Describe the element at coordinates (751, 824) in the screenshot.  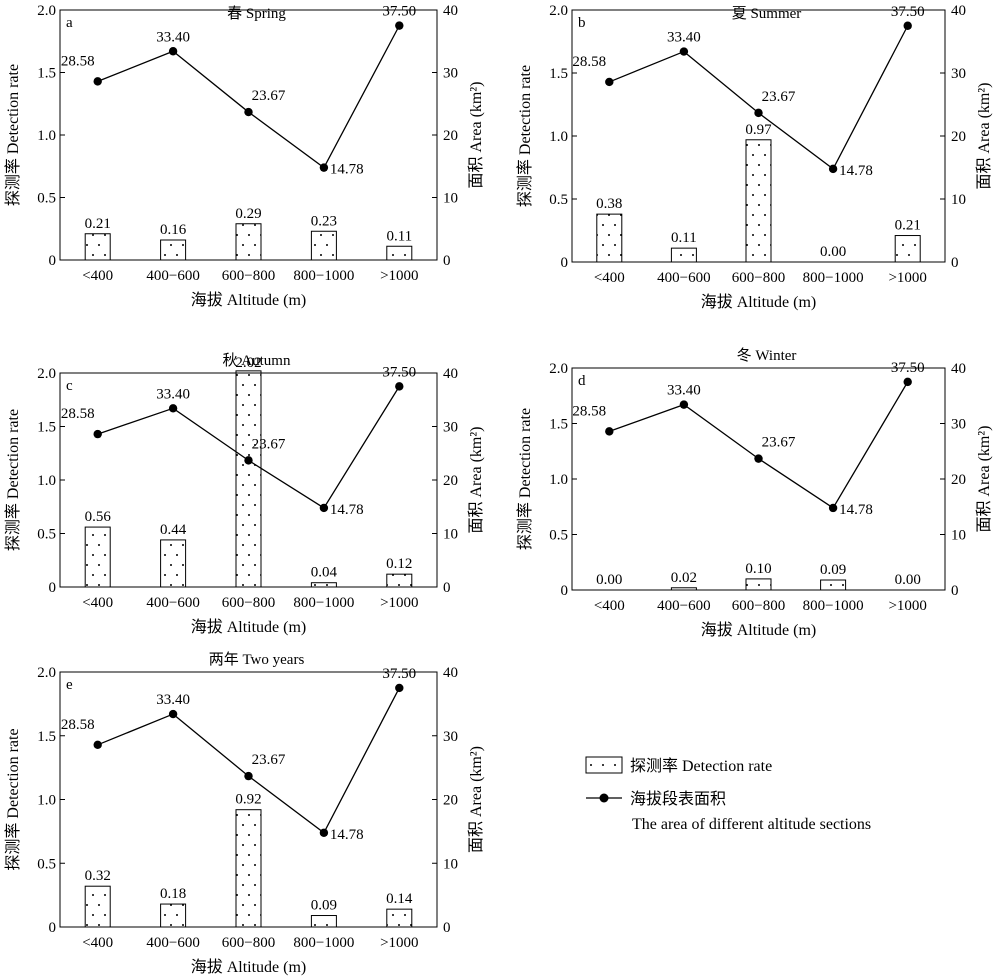
I see `legend-line-label-2: The area of different altitude sections` at that location.